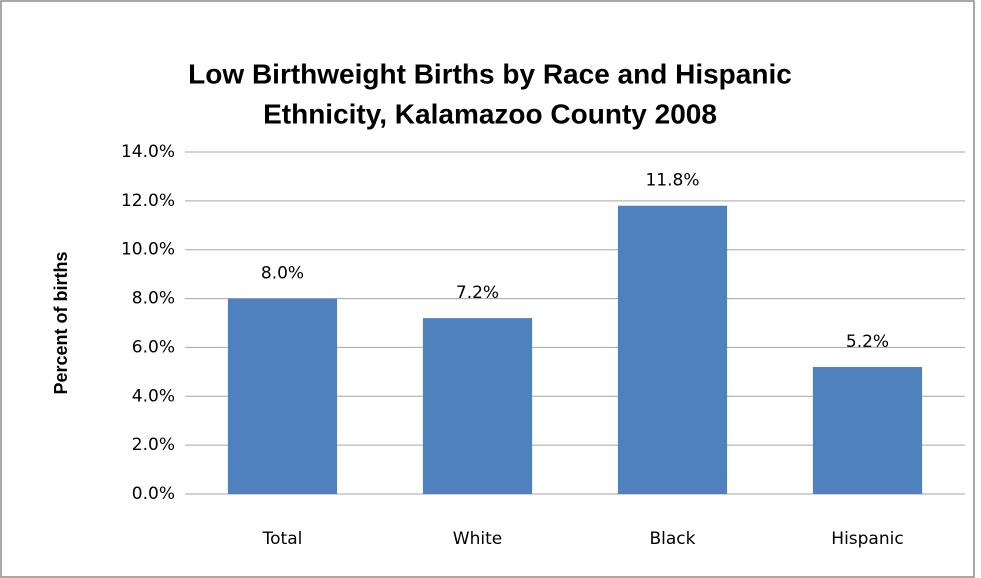 The height and width of the screenshot is (578, 981). Describe the element at coordinates (153, 396) in the screenshot. I see `y-tick-label: 4.0%` at that location.